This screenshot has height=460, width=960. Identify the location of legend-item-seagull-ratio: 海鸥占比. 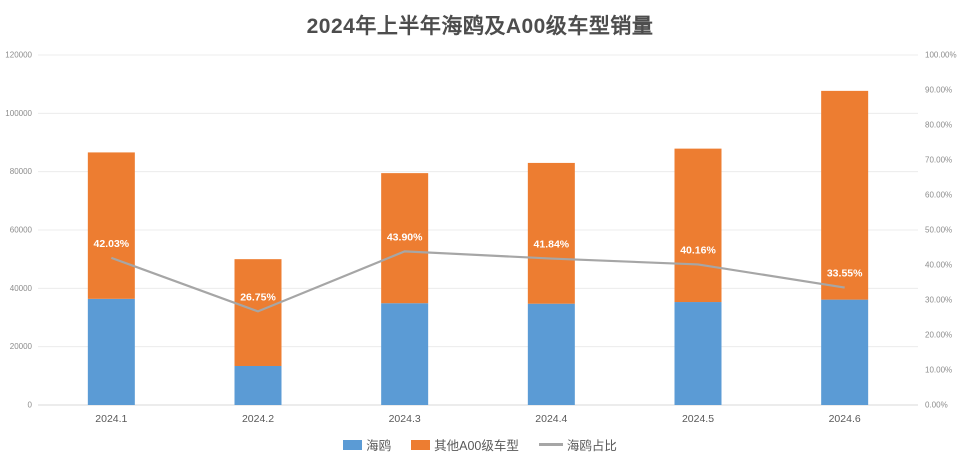
(577, 444).